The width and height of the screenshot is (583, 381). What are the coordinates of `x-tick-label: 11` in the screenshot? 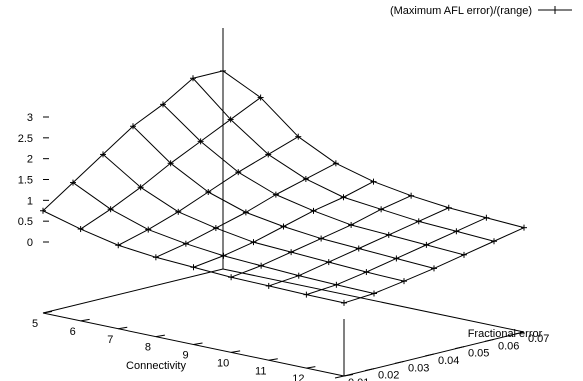 It's located at (260, 371).